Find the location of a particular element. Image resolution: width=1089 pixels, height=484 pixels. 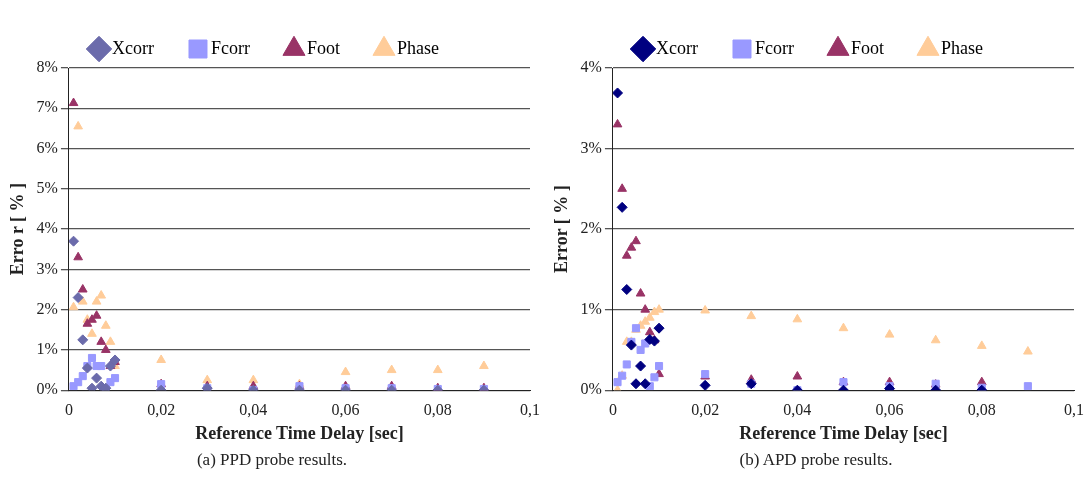

text: (b) APD probe results. is located at coordinates (816, 460).